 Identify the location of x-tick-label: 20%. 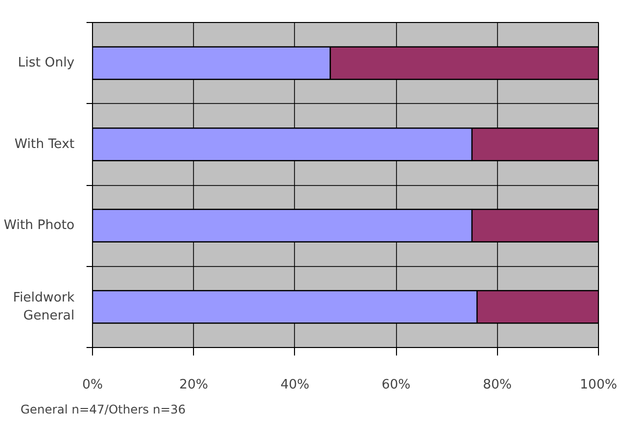
(193, 385).